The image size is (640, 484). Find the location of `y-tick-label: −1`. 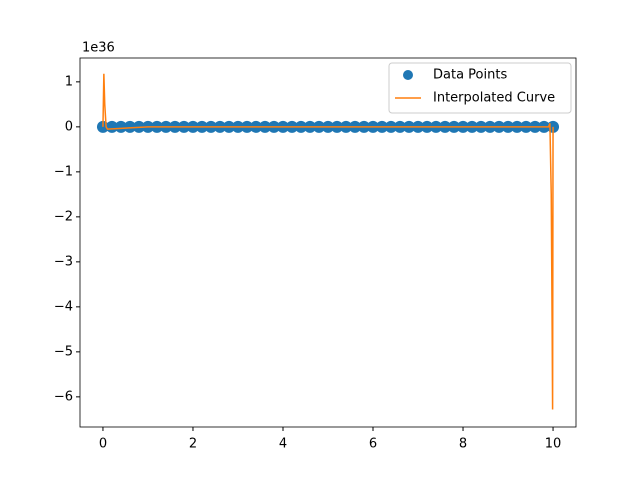

y-tick-label: −1 is located at coordinates (63, 171).